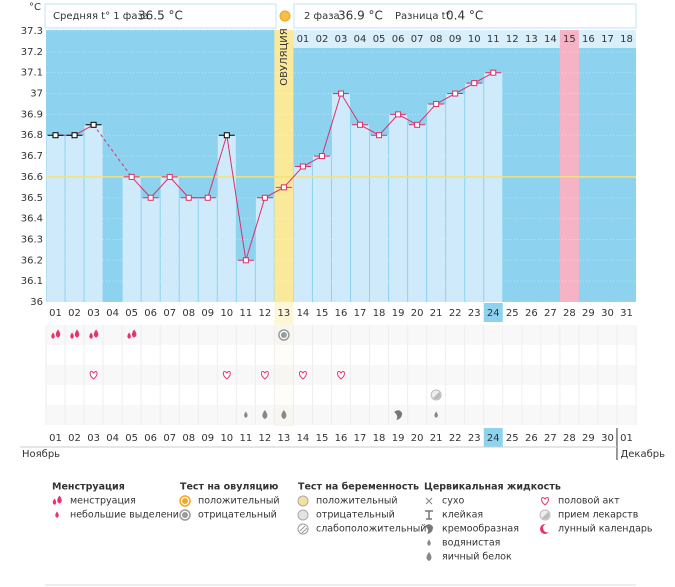  I want to click on x-tick-label: 14, so click(303, 313).